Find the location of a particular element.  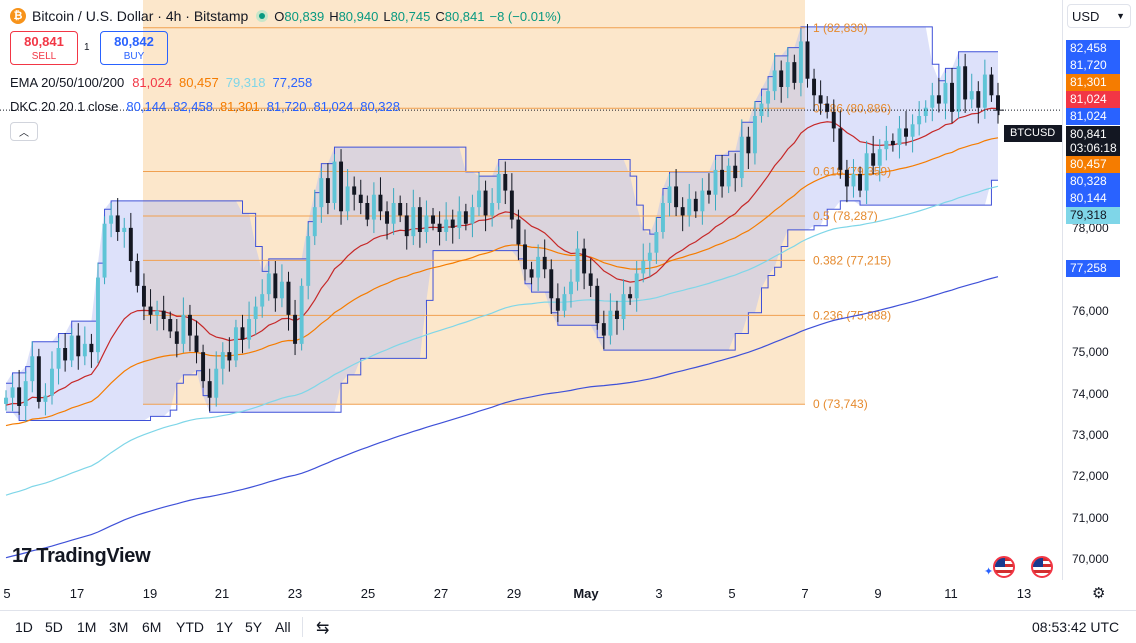

price-axis-tag: 81,720 is located at coordinates (1093, 65).